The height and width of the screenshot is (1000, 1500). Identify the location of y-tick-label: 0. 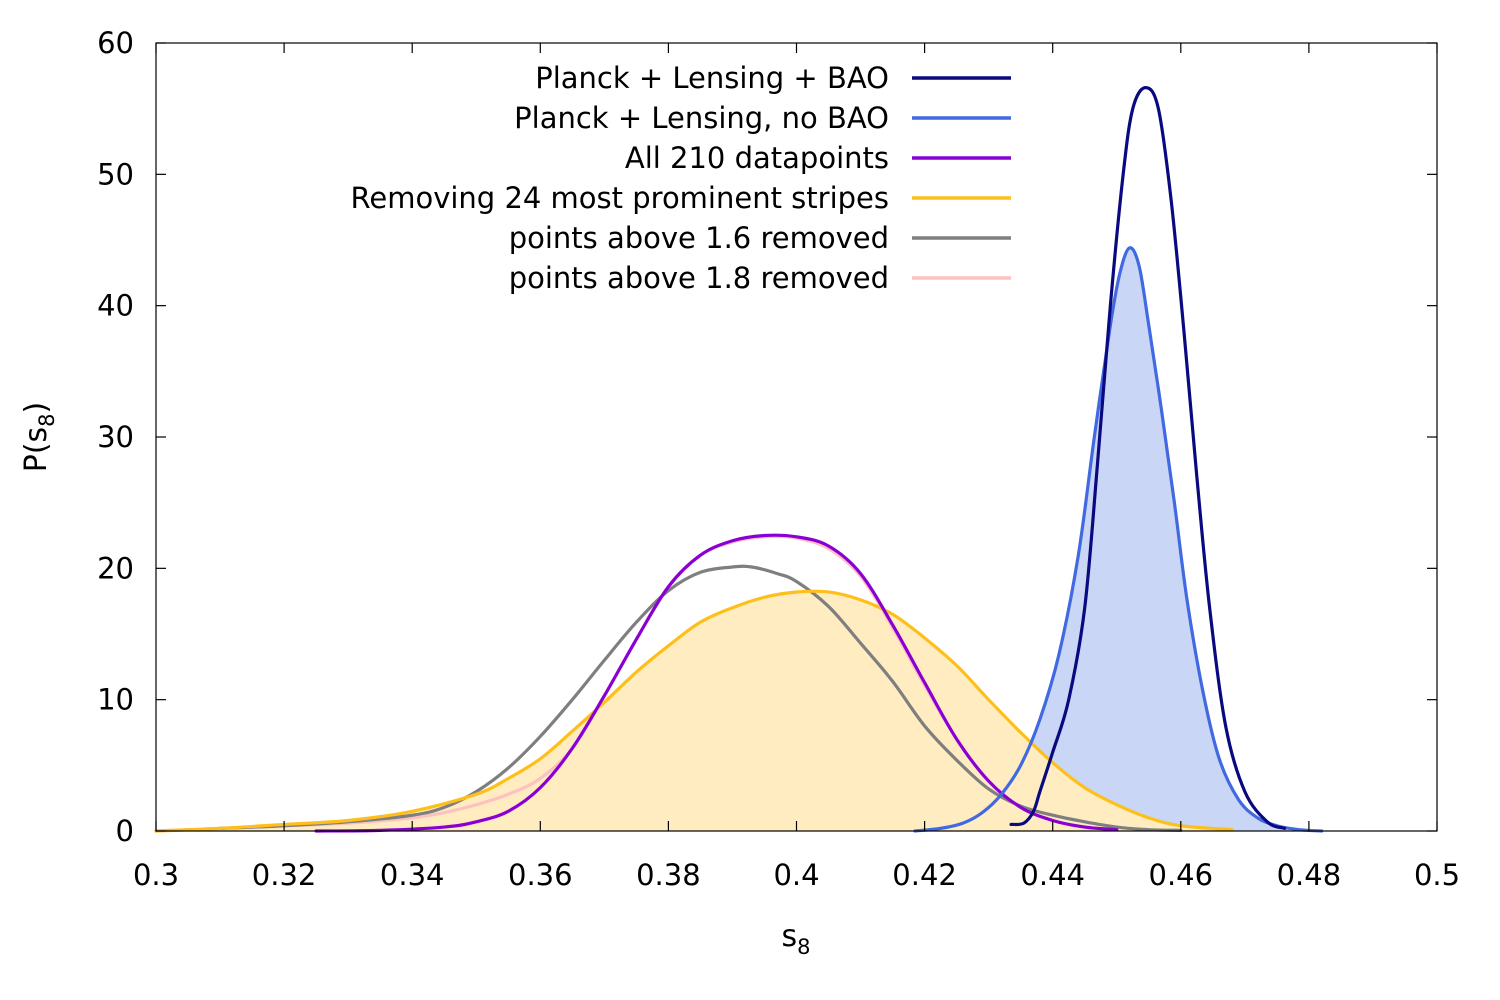
(125, 831).